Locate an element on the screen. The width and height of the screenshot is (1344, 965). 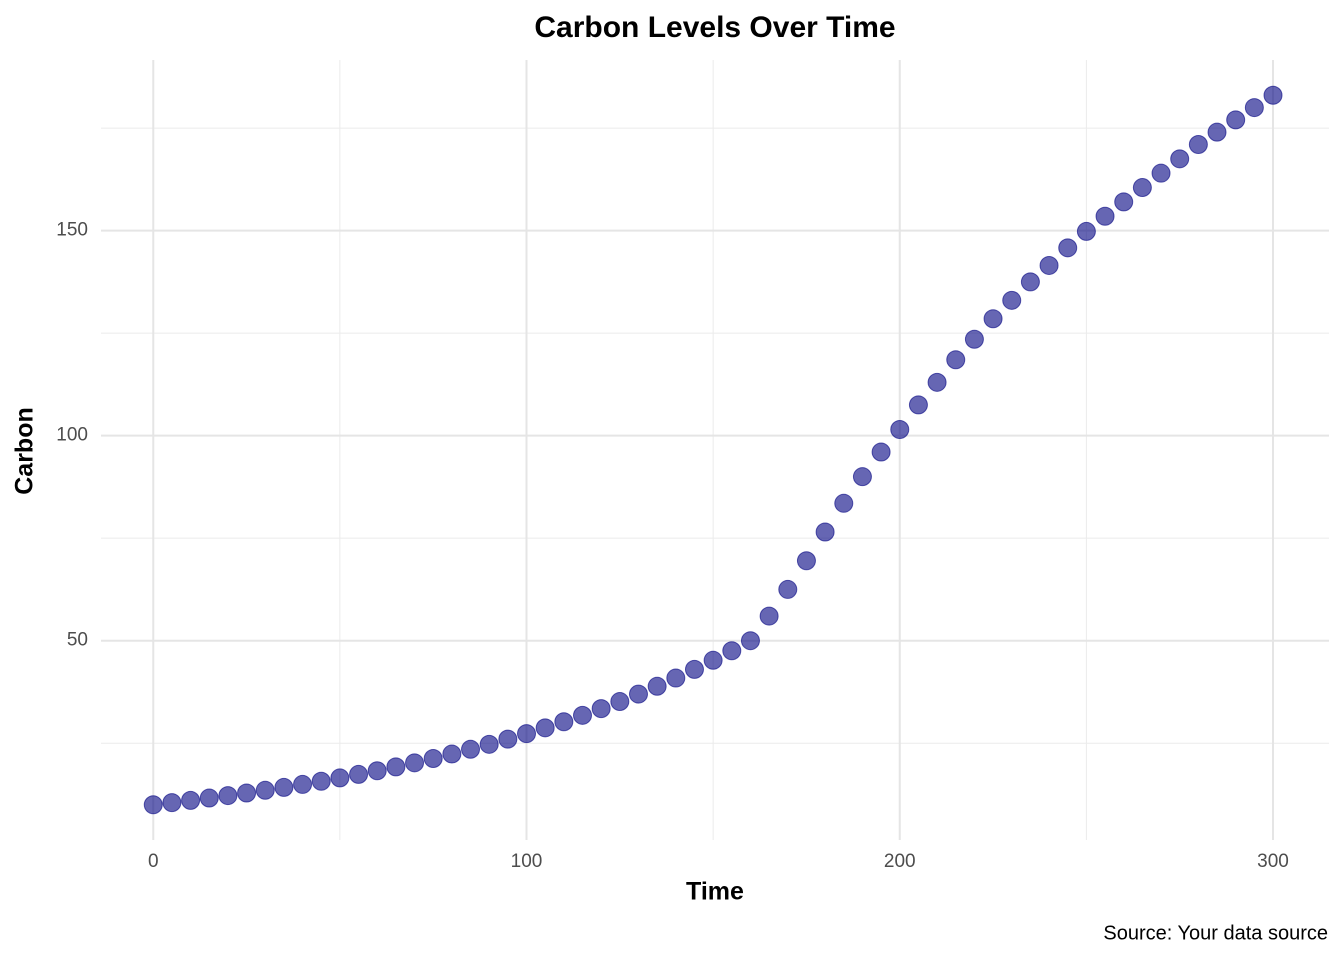
chart-title: Carbon Levels Over Time is located at coordinates (714, 27).